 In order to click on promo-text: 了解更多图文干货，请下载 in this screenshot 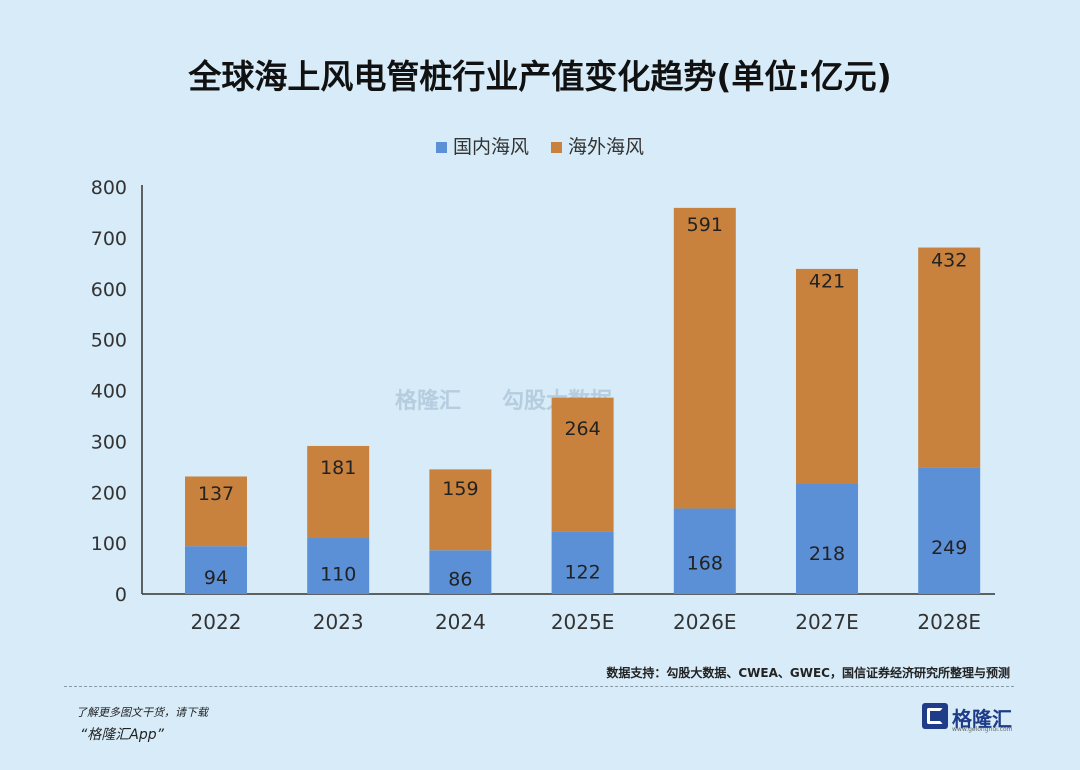, I will do `click(142, 712)`.